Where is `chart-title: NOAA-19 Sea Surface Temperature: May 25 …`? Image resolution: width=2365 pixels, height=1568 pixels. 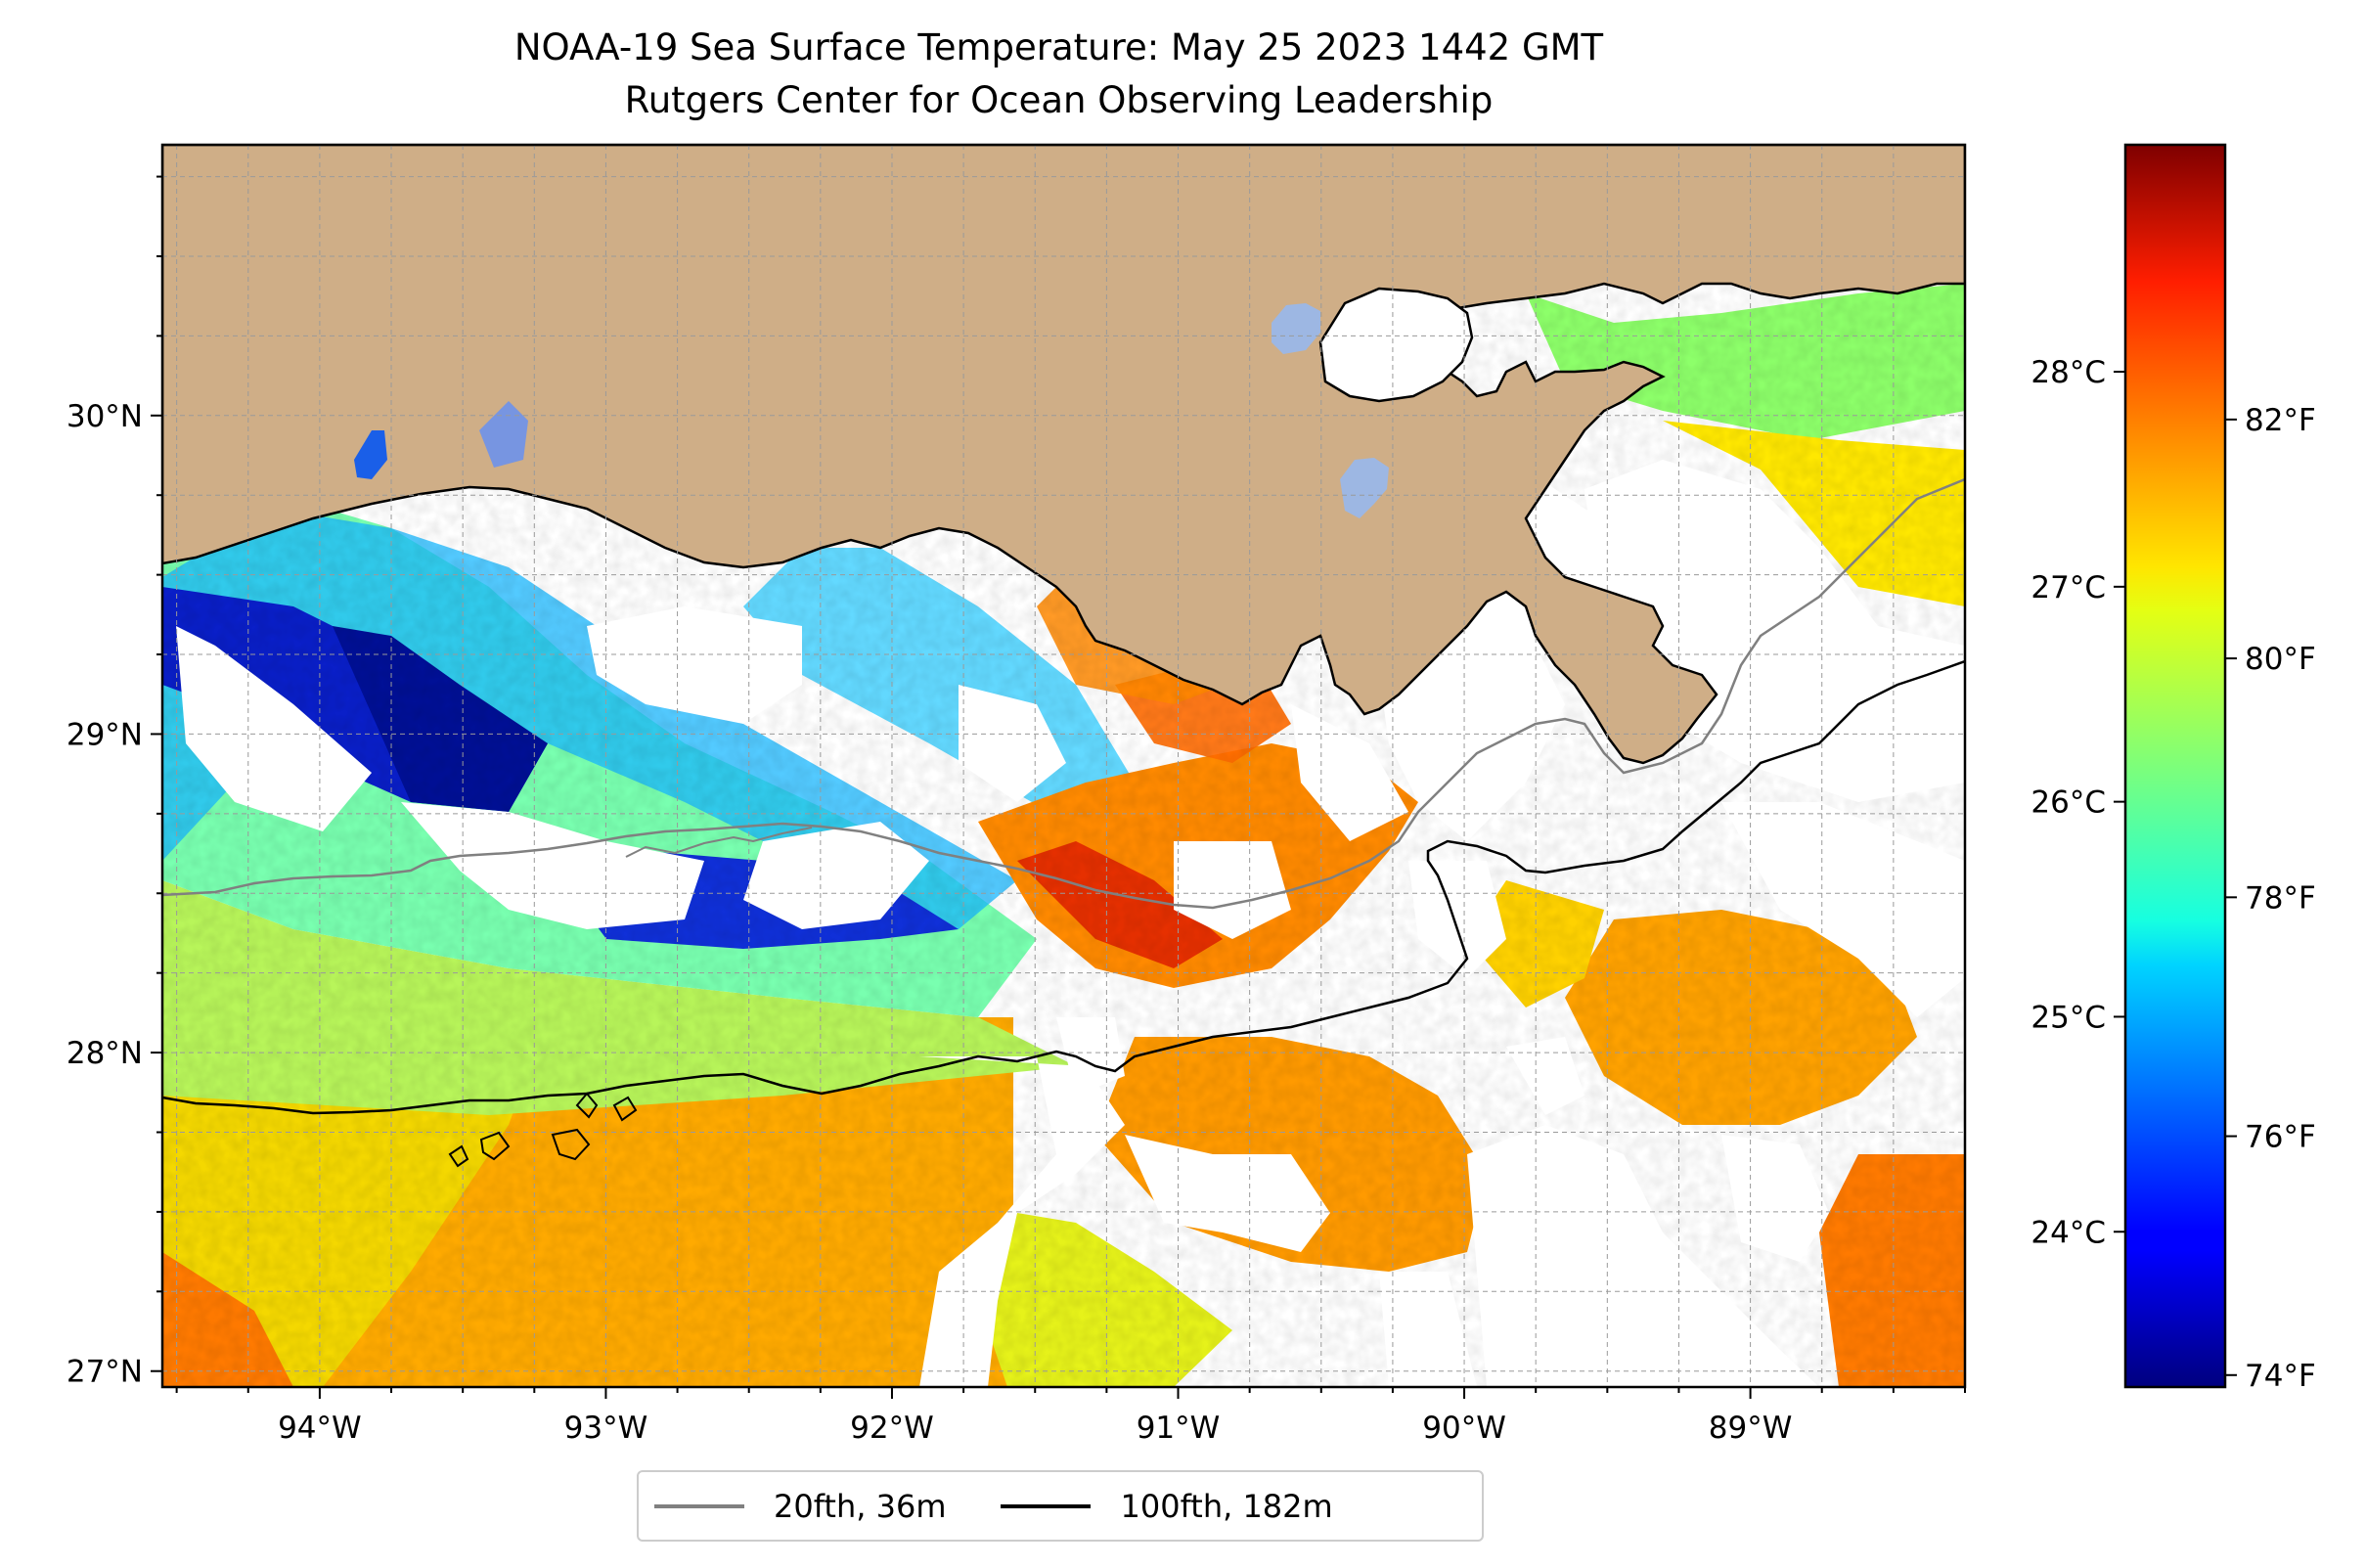
chart-title: NOAA-19 Sea Surface Temperature: May 25 … is located at coordinates (1058, 47).